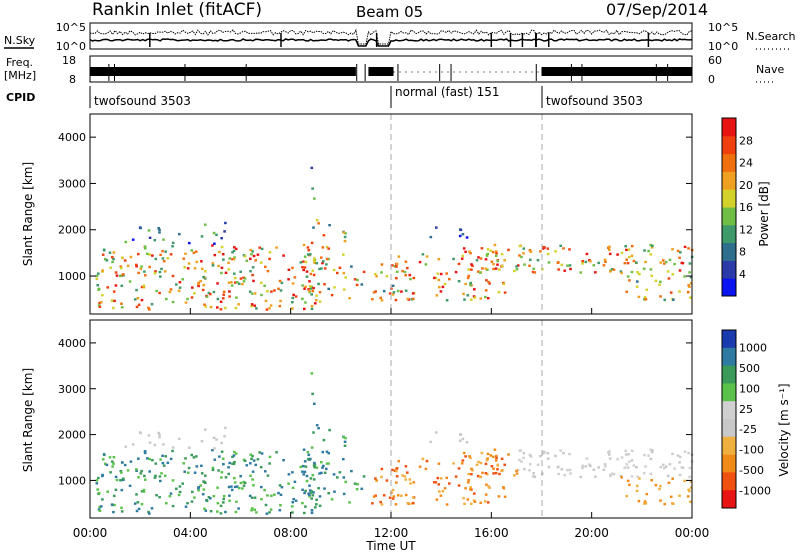 The width and height of the screenshot is (800, 558). I want to click on power-colorbar-tick: 20, so click(746, 185).